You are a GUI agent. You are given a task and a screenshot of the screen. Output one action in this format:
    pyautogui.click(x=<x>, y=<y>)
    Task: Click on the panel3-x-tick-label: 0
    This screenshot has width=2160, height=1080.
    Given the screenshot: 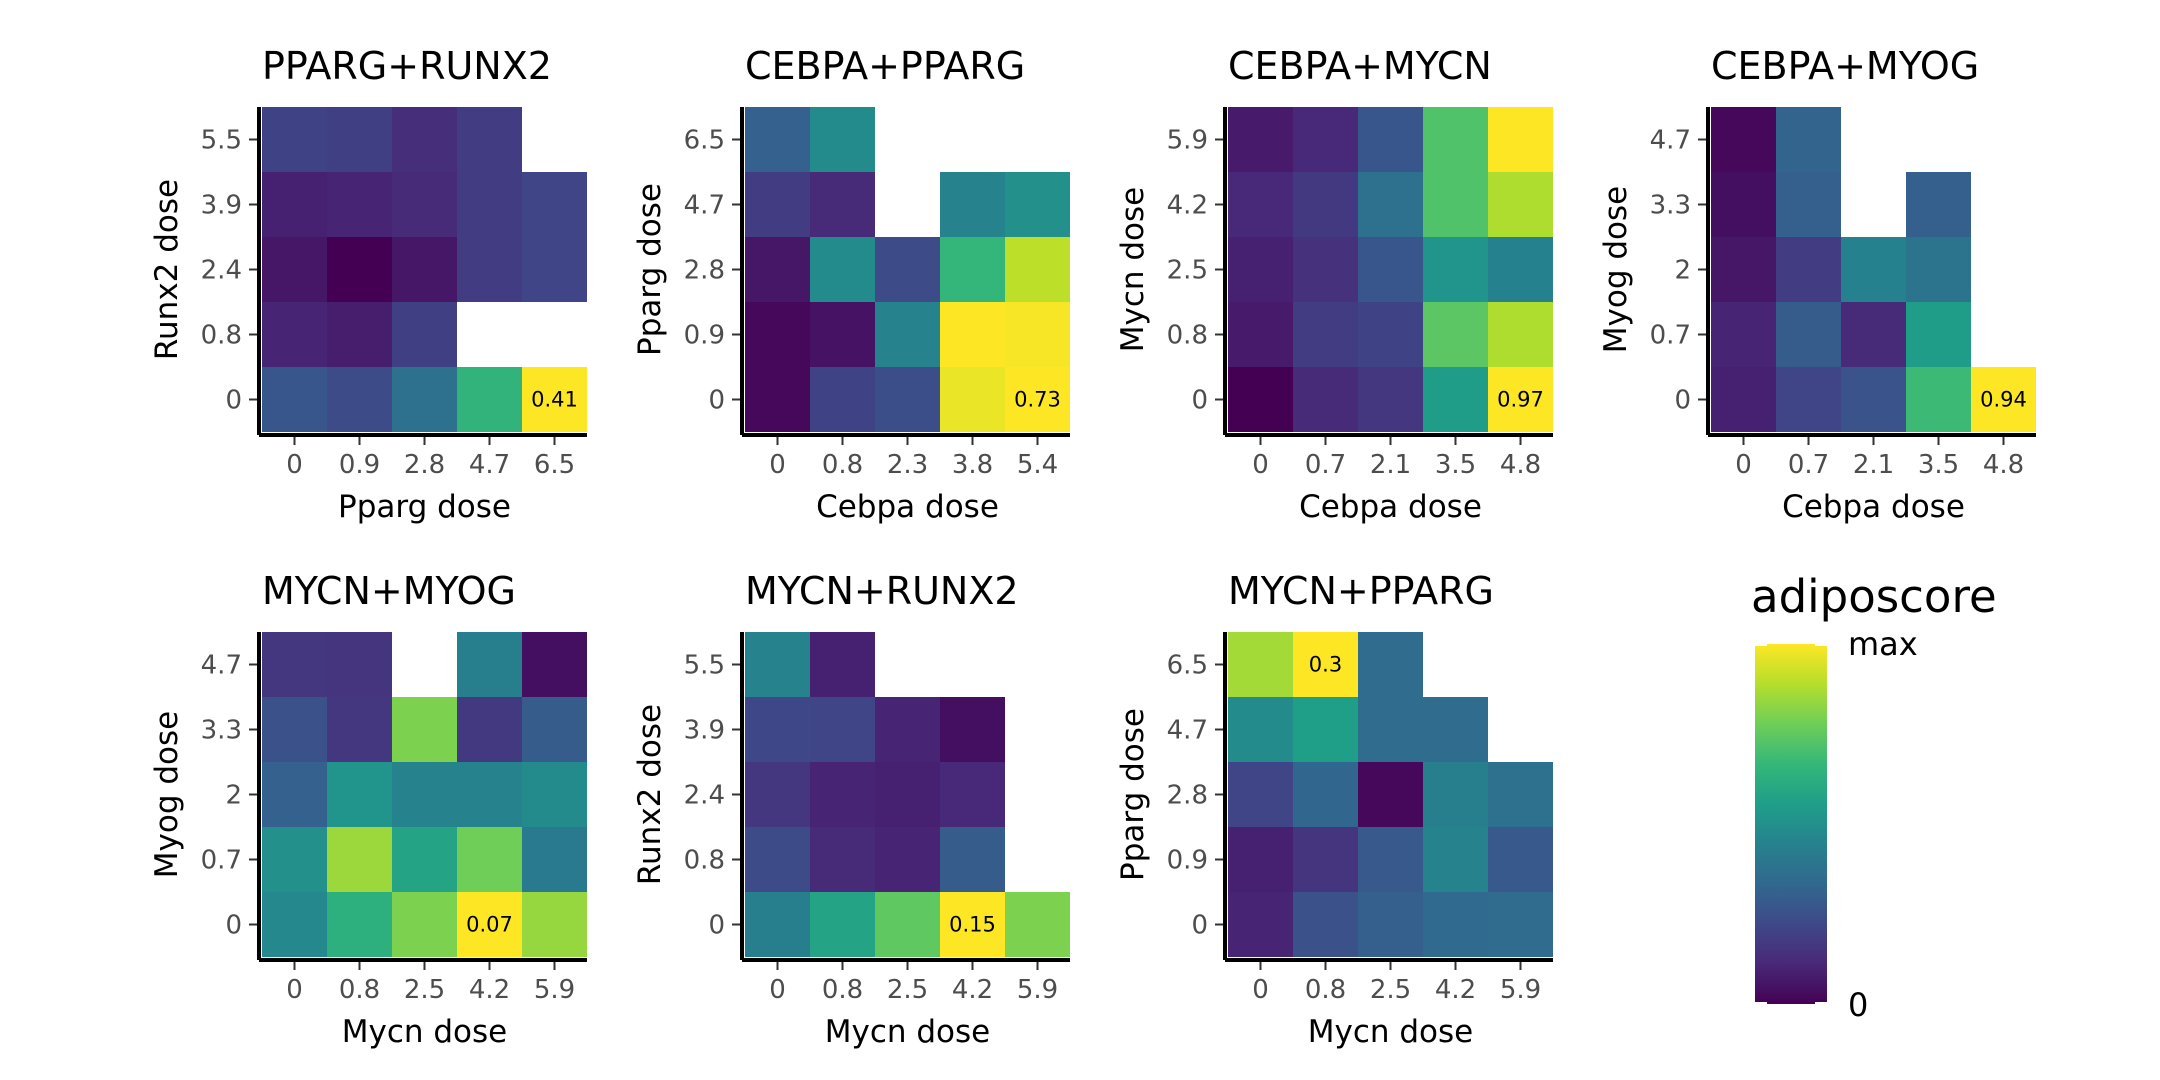 What is the action you would take?
    pyautogui.click(x=1260, y=465)
    